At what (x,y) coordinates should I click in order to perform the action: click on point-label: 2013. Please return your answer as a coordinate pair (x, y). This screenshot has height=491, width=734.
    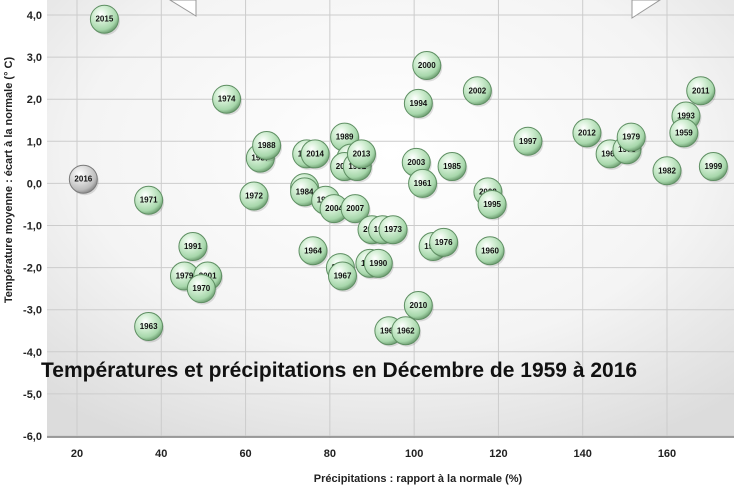
    Looking at the image, I should click on (362, 153).